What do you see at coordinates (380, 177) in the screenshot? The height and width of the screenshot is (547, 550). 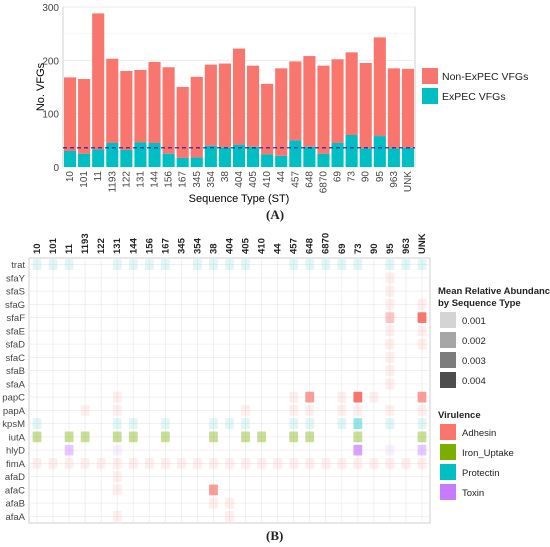 I see `bar-x-tick-label: 95` at bounding box center [380, 177].